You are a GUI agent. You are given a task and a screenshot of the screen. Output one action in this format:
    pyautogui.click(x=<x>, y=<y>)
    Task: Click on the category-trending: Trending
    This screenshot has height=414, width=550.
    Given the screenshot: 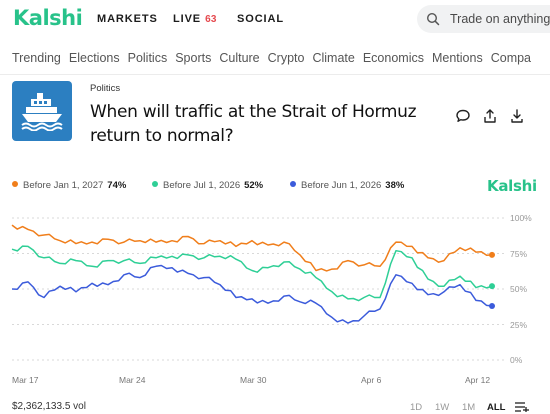 What is the action you would take?
    pyautogui.click(x=36, y=58)
    